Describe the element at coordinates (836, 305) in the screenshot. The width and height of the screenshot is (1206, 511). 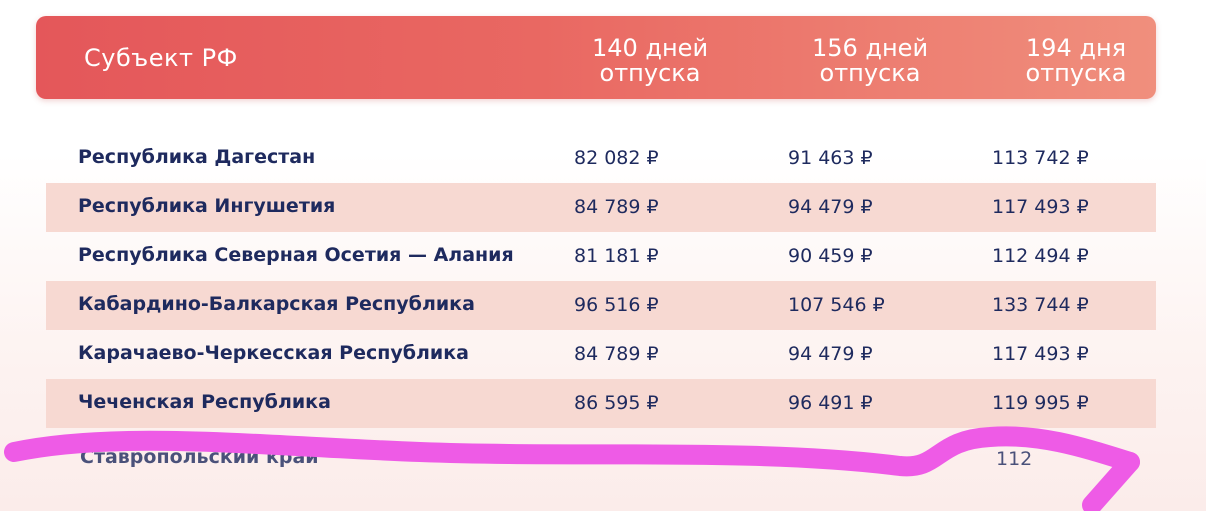
I see `value-156: 107 546 ₽` at that location.